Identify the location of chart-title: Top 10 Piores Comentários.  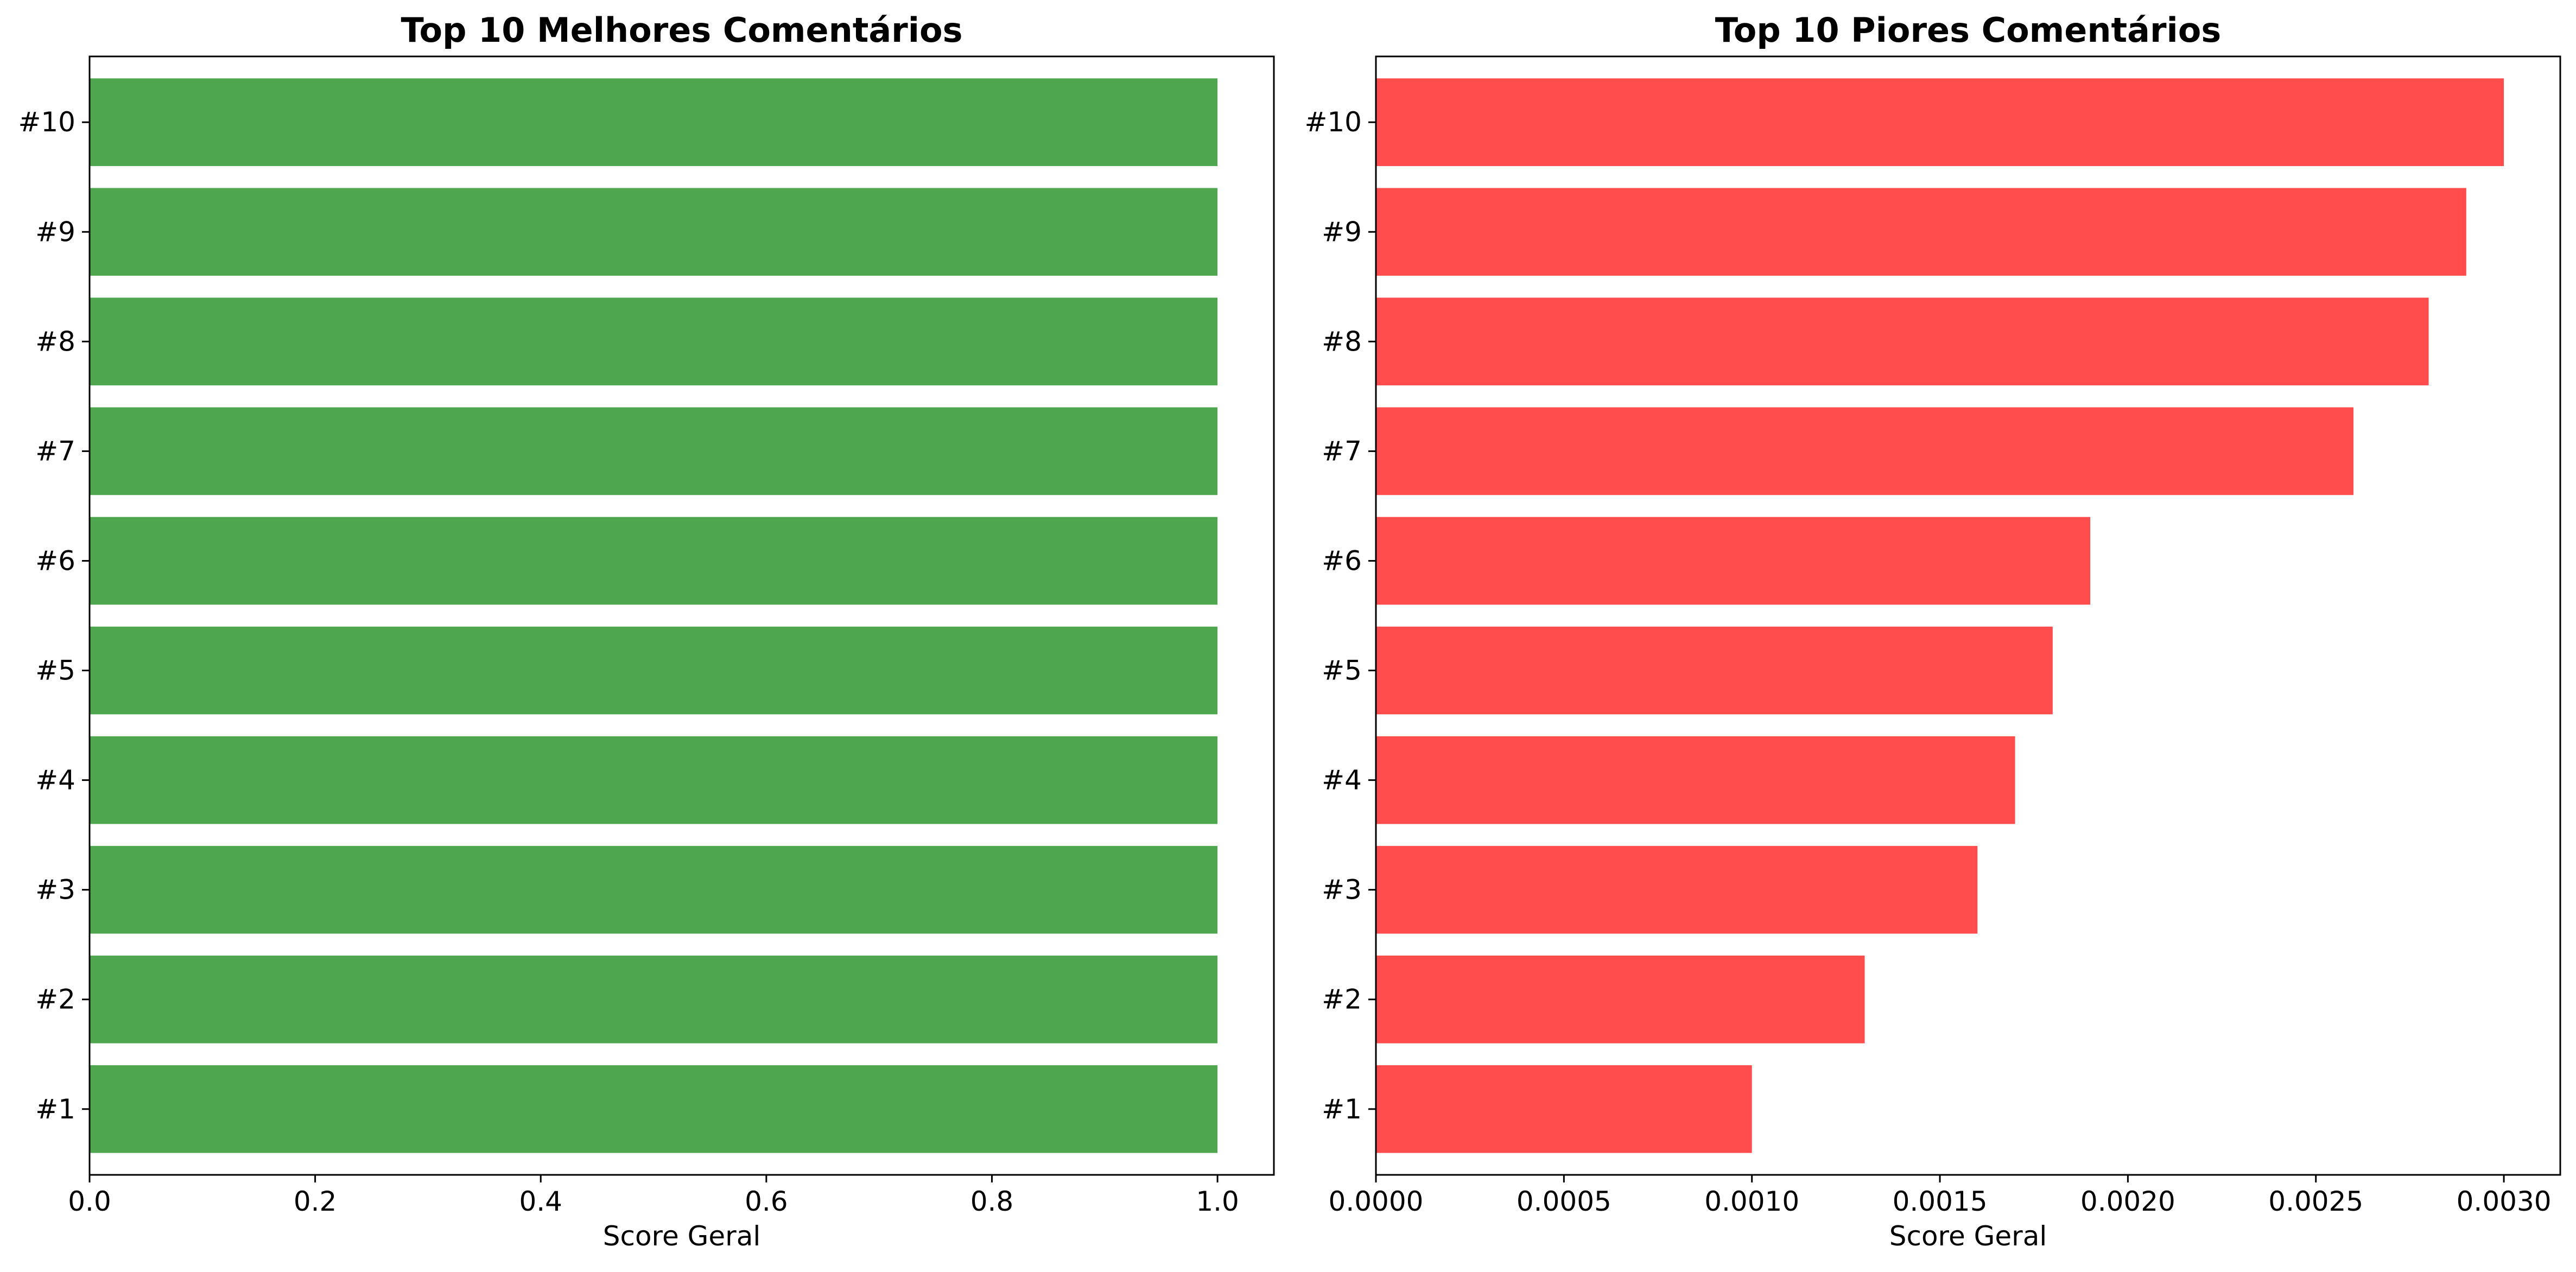
(1969, 30).